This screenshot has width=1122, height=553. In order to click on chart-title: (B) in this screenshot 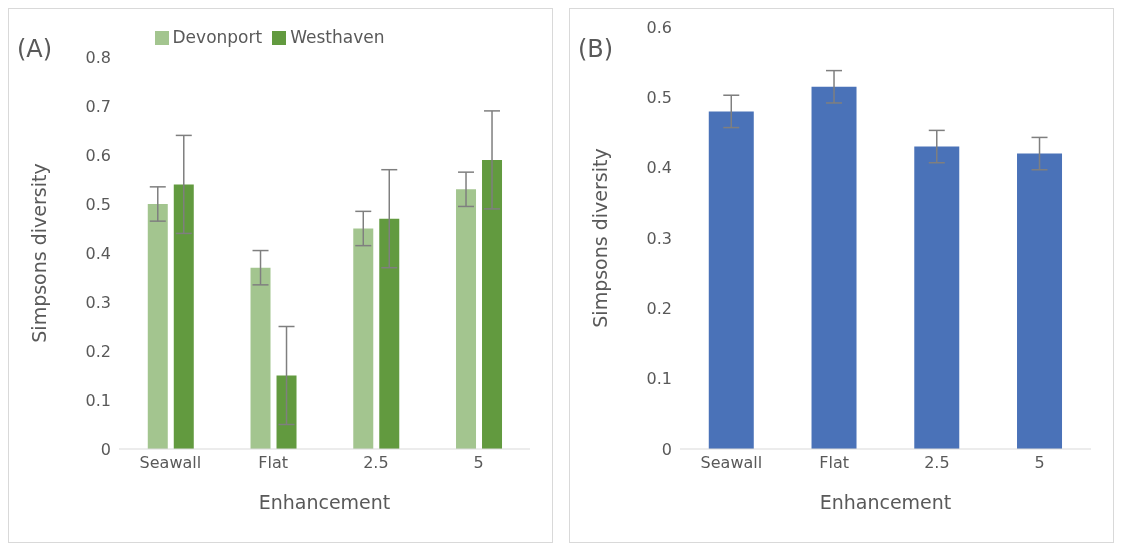, I will do `click(596, 49)`.